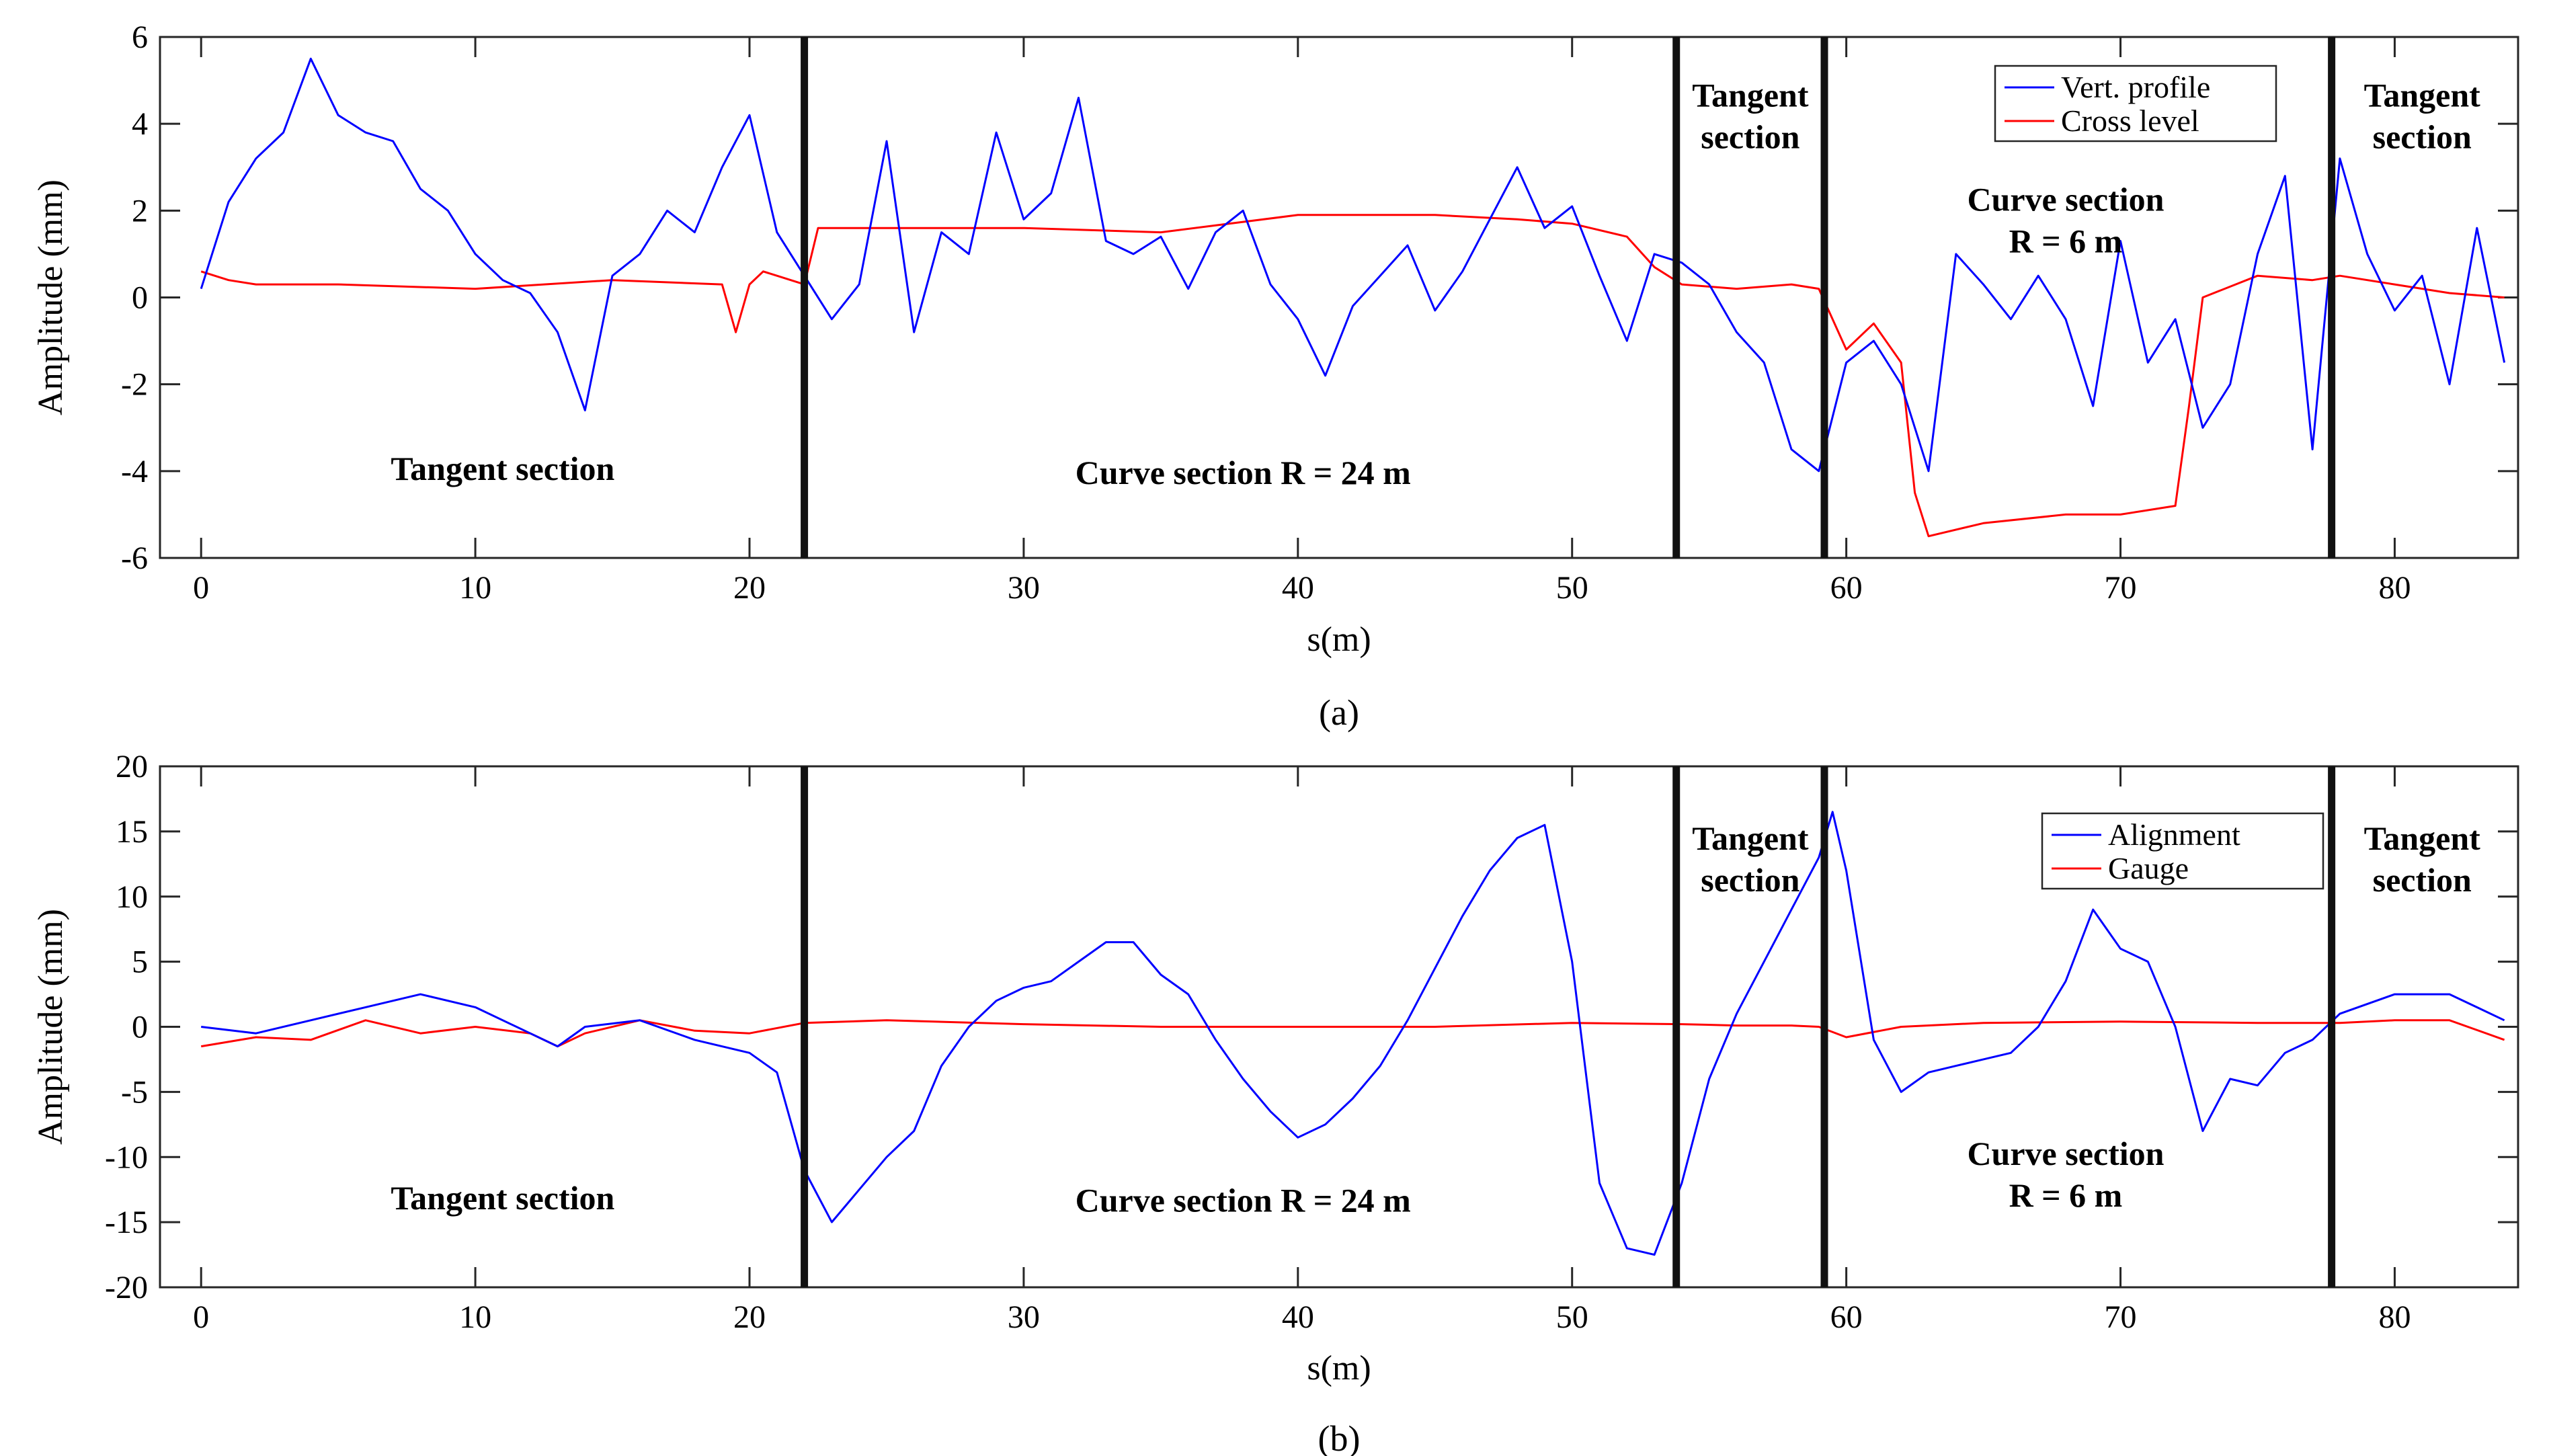  Describe the element at coordinates (126, 1222) in the screenshot. I see `y-tick-label: -15` at that location.